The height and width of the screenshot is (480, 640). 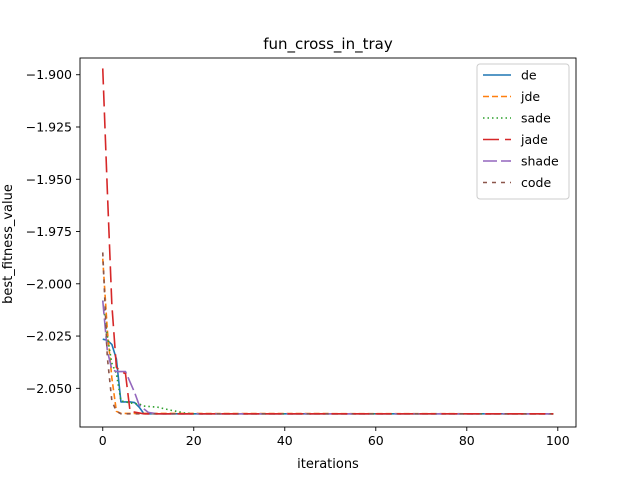 I want to click on legend: de jde sade jade shade code, so click(x=523, y=131).